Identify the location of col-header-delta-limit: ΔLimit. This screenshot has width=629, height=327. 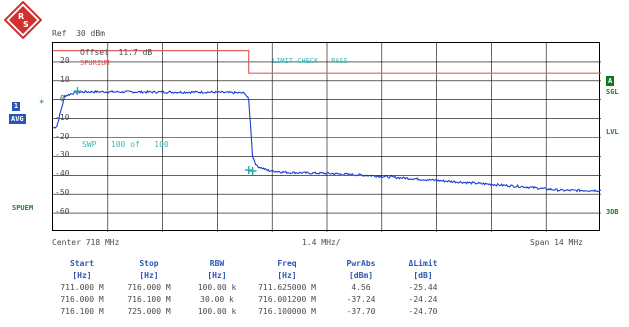
(423, 263).